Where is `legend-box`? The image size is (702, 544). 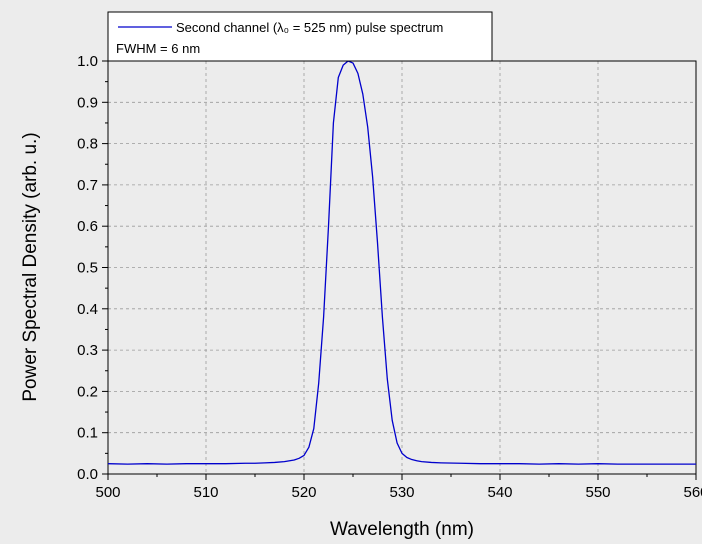
legend-box is located at coordinates (300, 36).